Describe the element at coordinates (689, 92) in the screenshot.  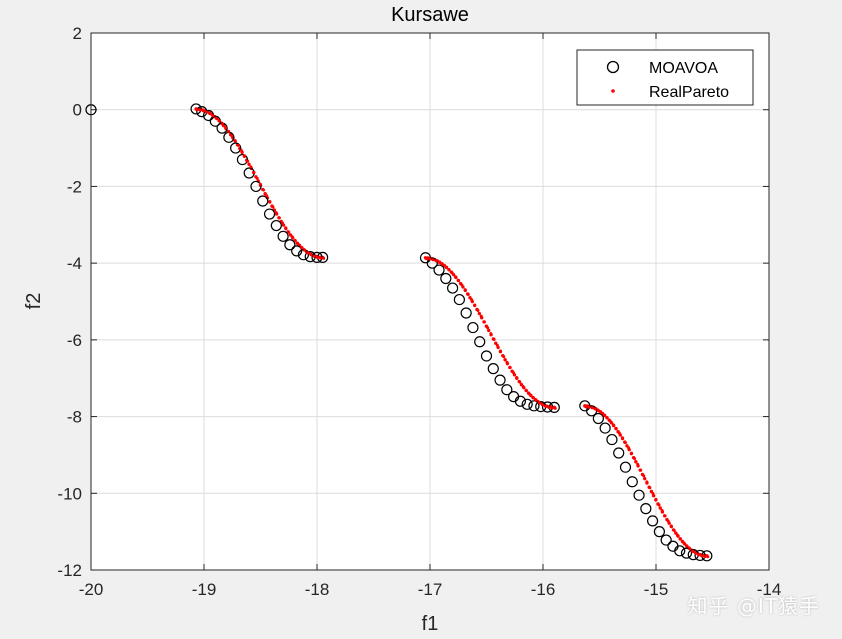
I see `legend-label-realpareto: RealPareto` at that location.